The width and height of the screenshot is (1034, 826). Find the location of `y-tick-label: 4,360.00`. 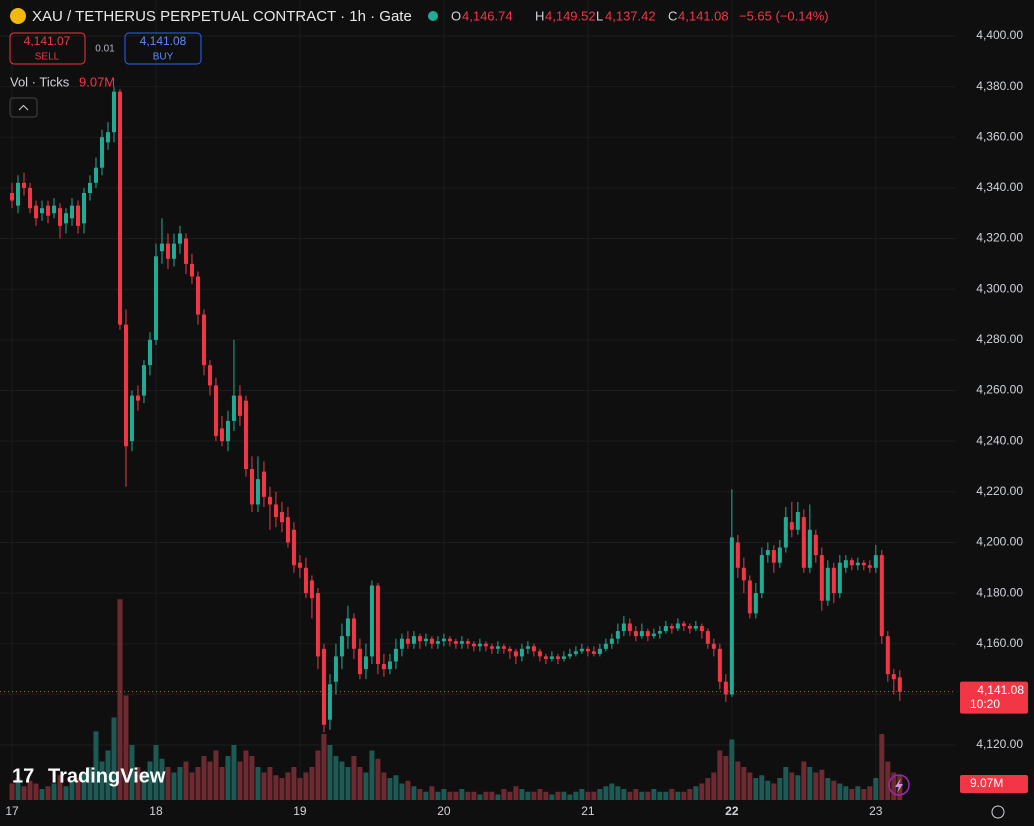

y-tick-label: 4,360.00 is located at coordinates (999, 136).